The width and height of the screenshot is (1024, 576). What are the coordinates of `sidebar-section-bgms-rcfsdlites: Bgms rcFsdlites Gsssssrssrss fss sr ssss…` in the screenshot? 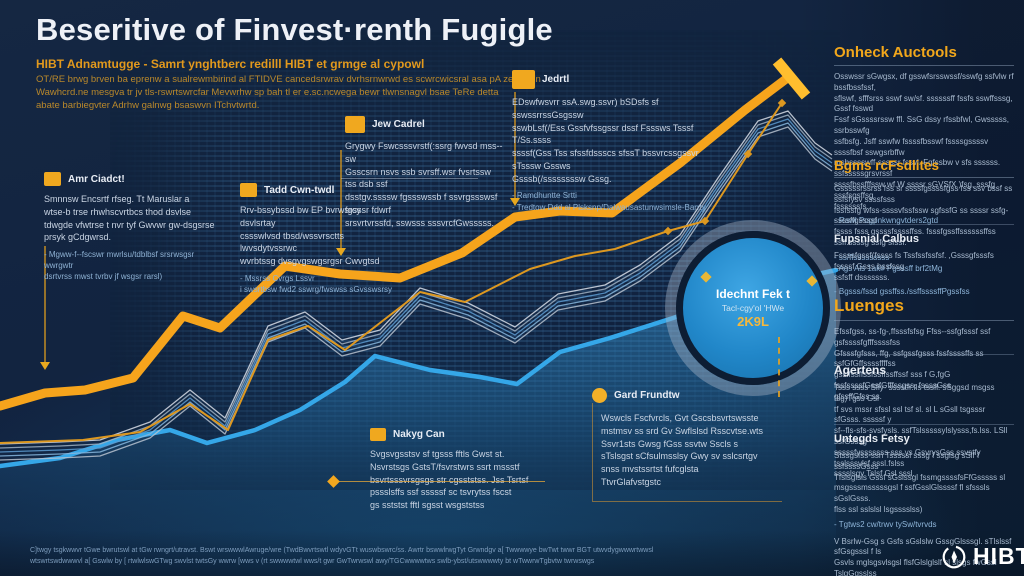 It's located at (924, 216).